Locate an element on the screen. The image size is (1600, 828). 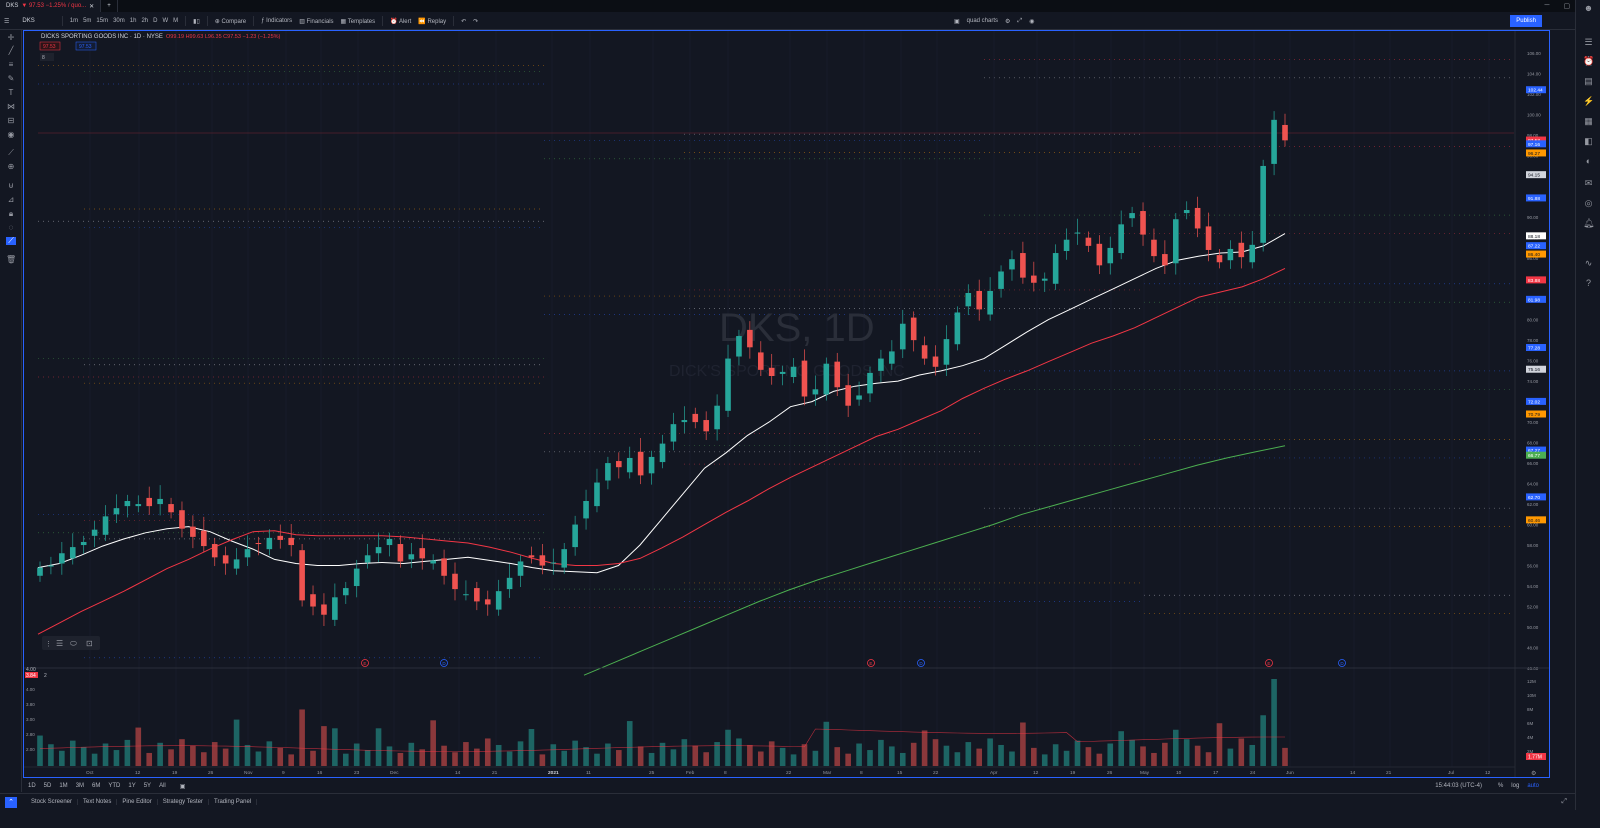
prediction-icon: ⊟ is located at coordinates (11, 120).